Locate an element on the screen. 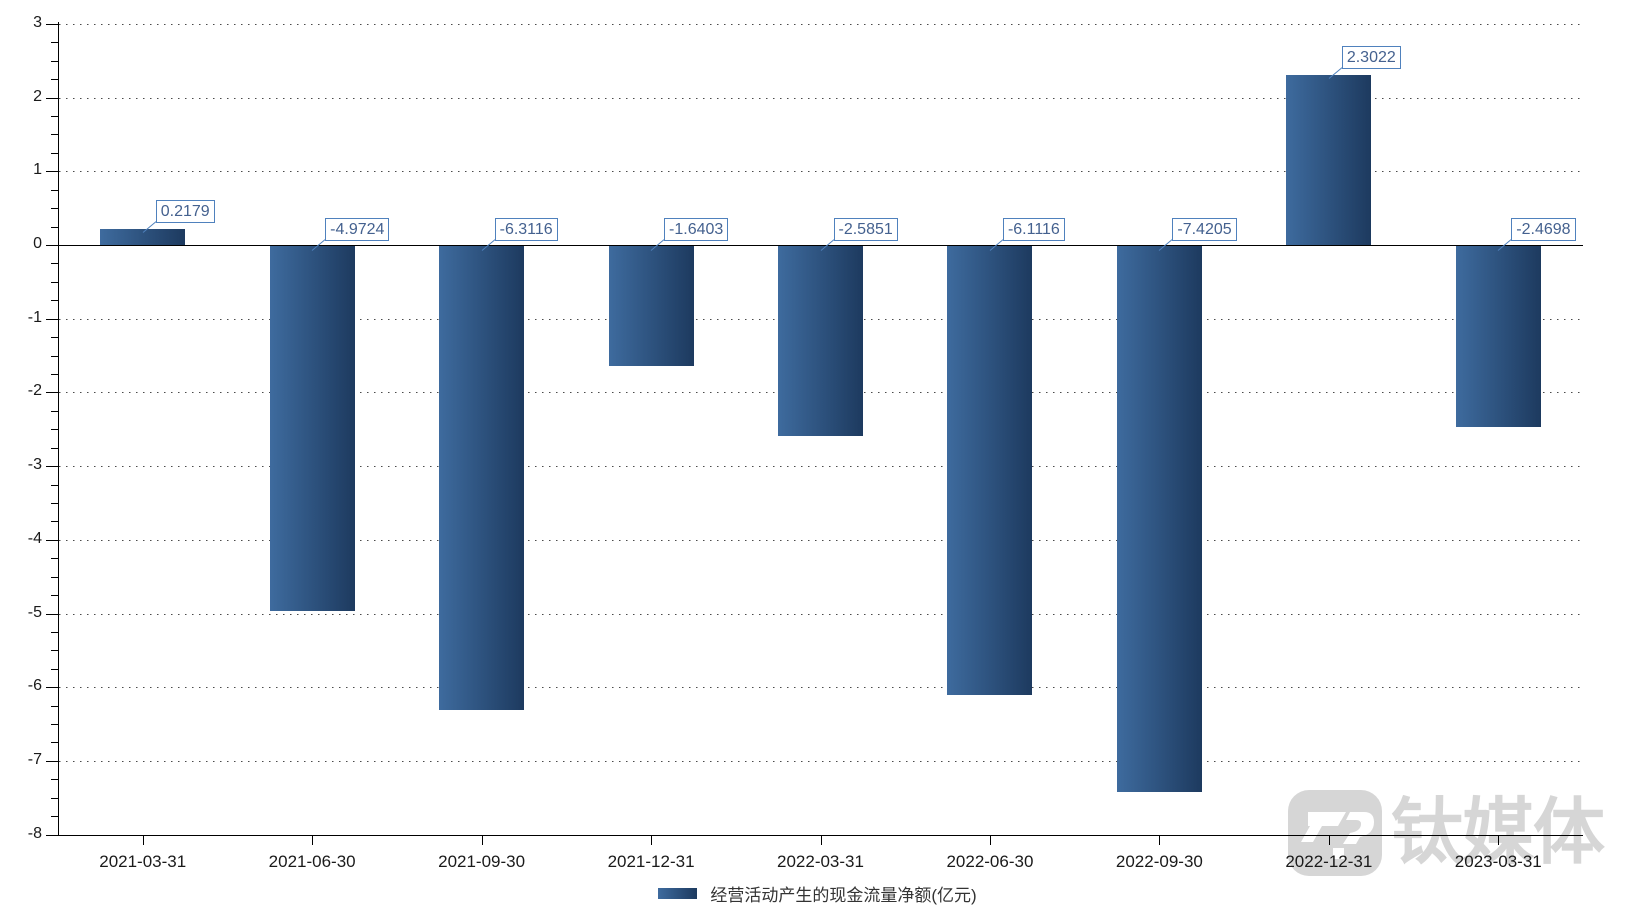  data-label: 2.3022 is located at coordinates (1371, 58).